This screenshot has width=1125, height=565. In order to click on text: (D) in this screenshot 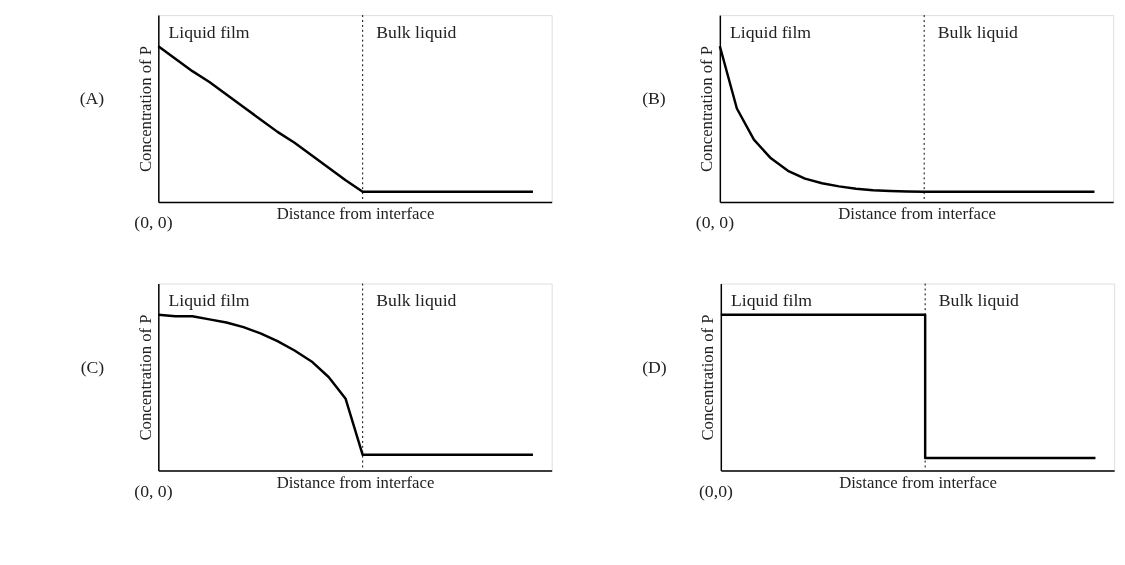, I will do `click(654, 366)`.